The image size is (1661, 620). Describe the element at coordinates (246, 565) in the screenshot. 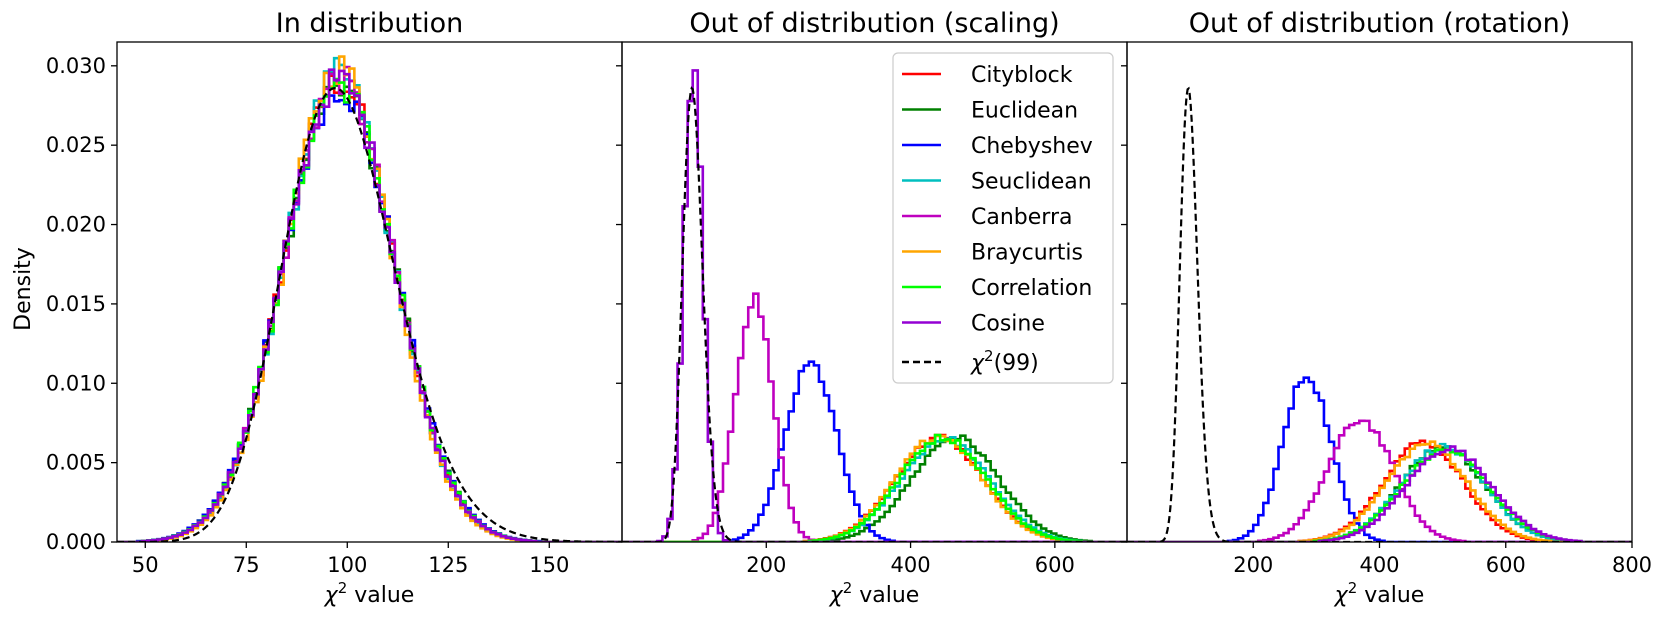

I see `x-tick-label: 75` at that location.